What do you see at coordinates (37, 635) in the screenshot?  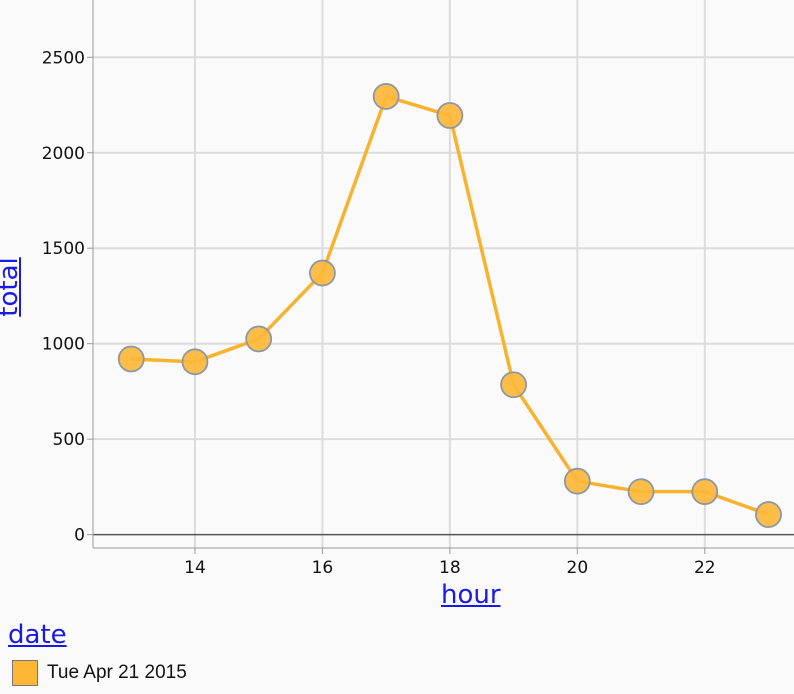 I see `legend-title: date` at bounding box center [37, 635].